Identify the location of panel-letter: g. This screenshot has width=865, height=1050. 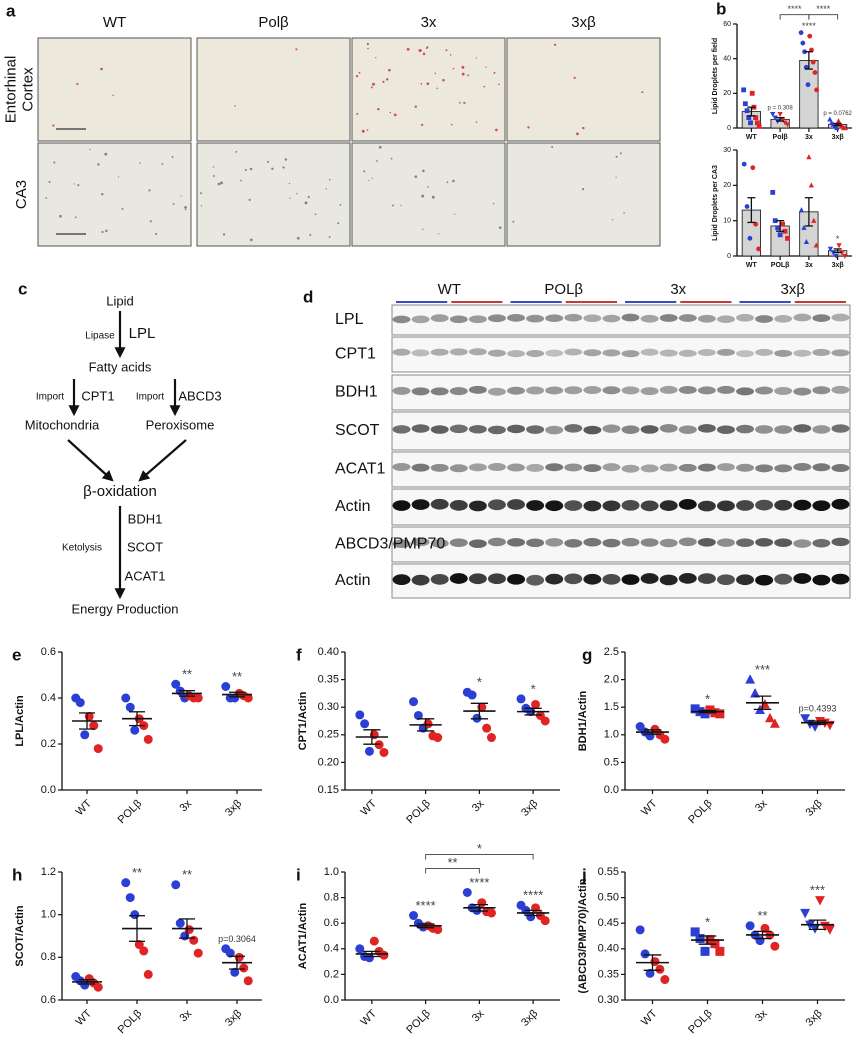
(587, 654).